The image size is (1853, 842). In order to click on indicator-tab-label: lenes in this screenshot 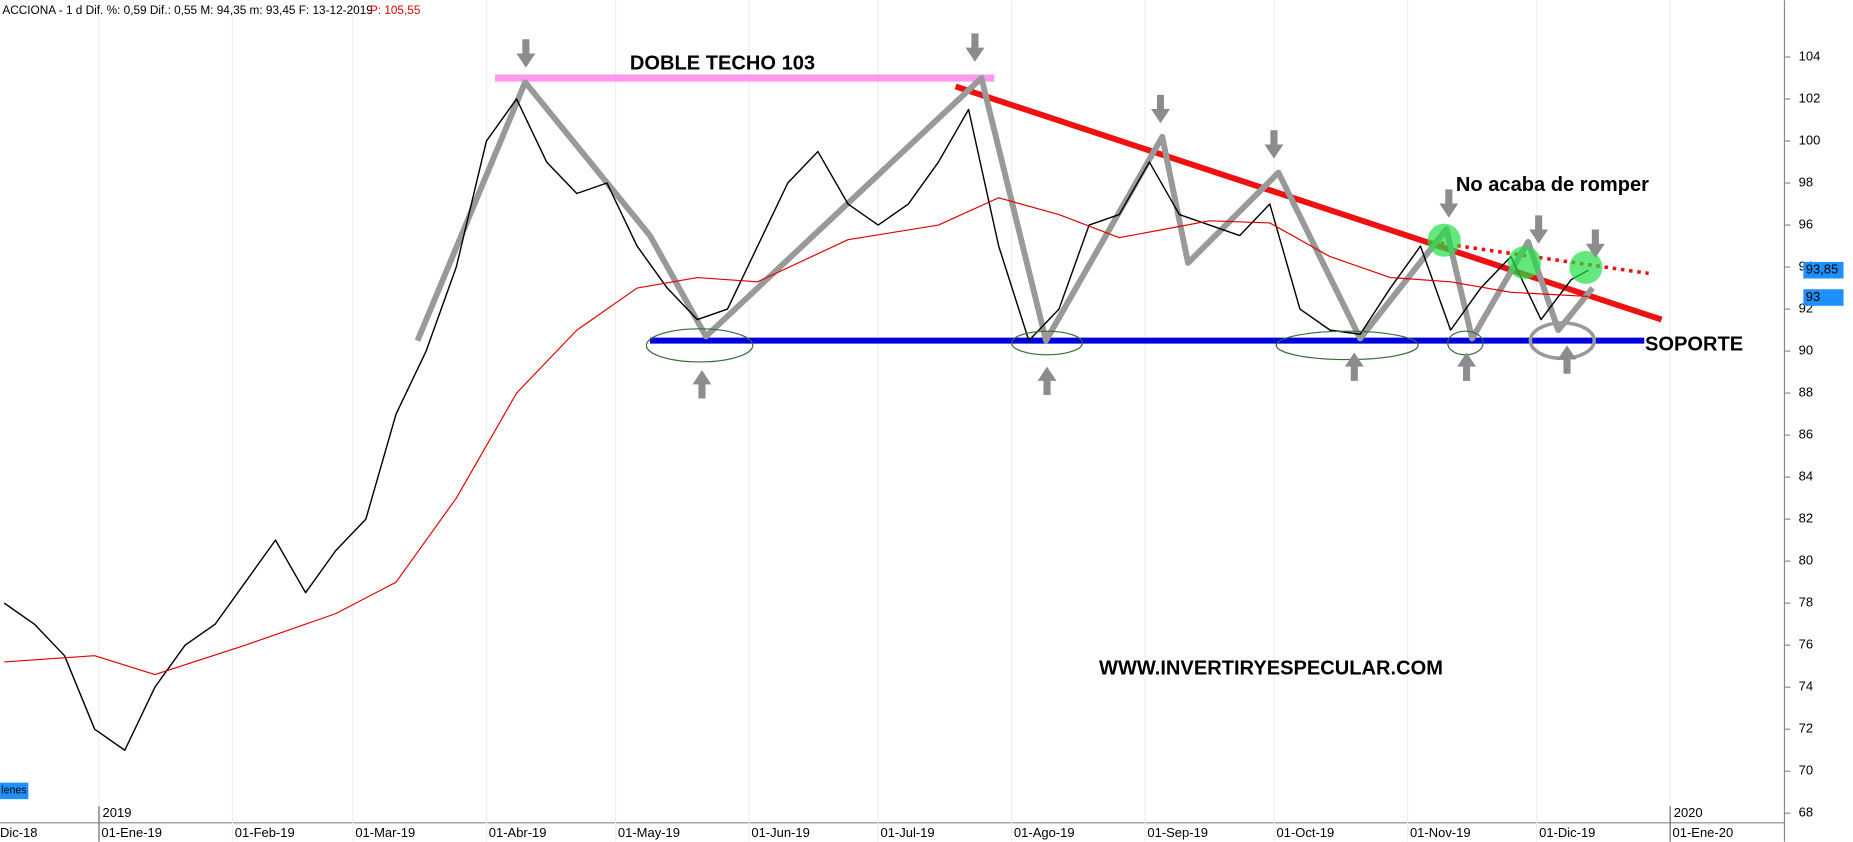, I will do `click(13, 791)`.